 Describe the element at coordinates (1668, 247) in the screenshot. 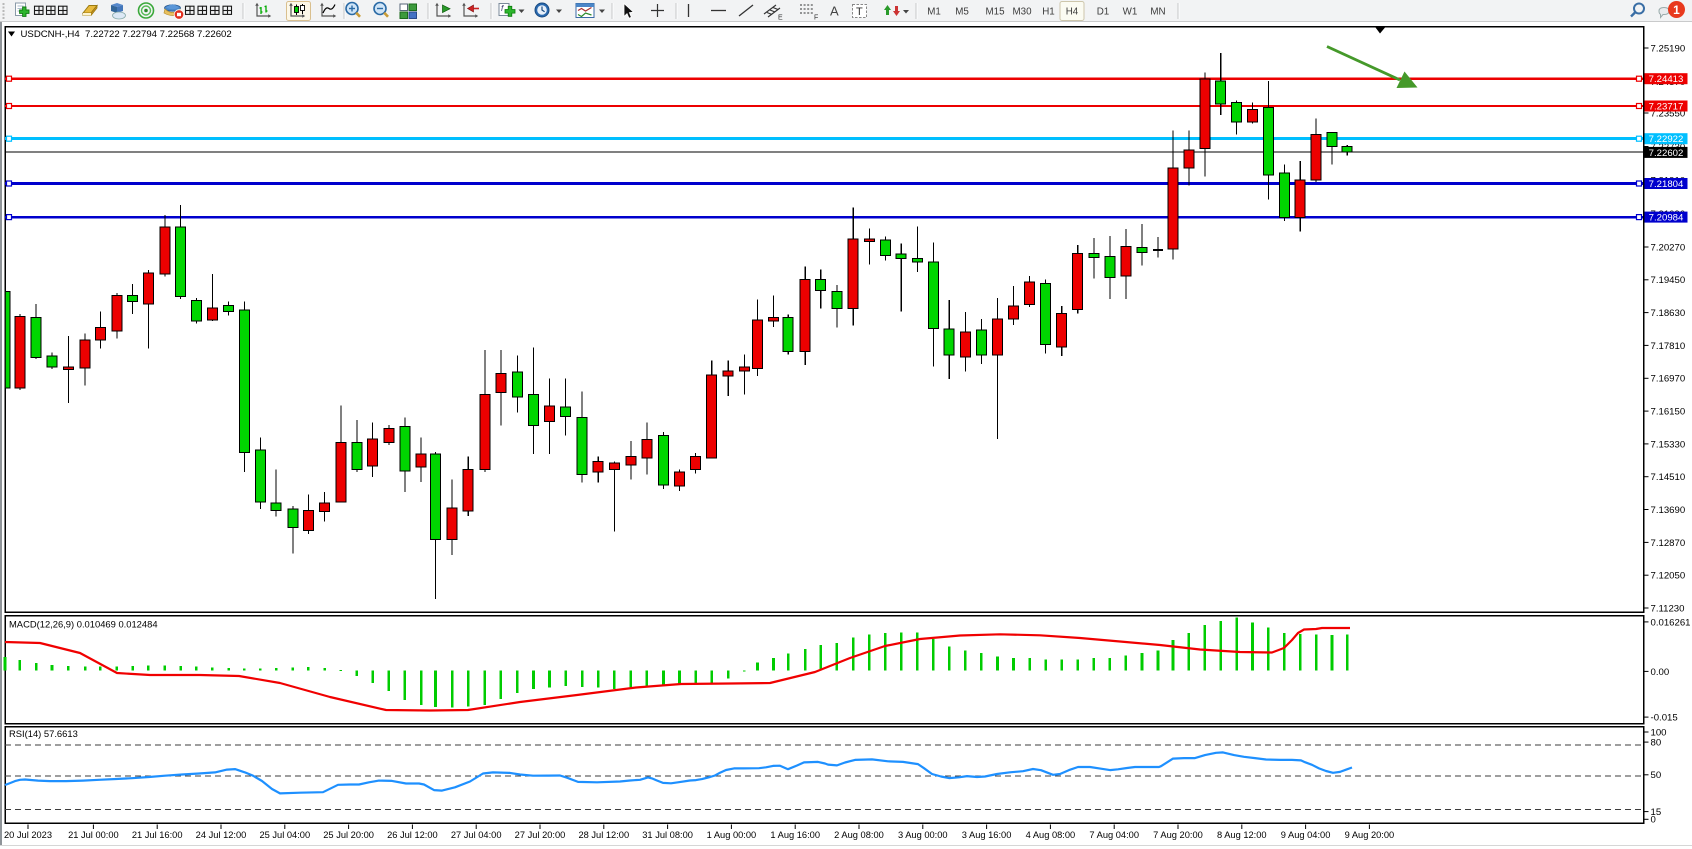

I see `svg-text: 7.20270` at that location.